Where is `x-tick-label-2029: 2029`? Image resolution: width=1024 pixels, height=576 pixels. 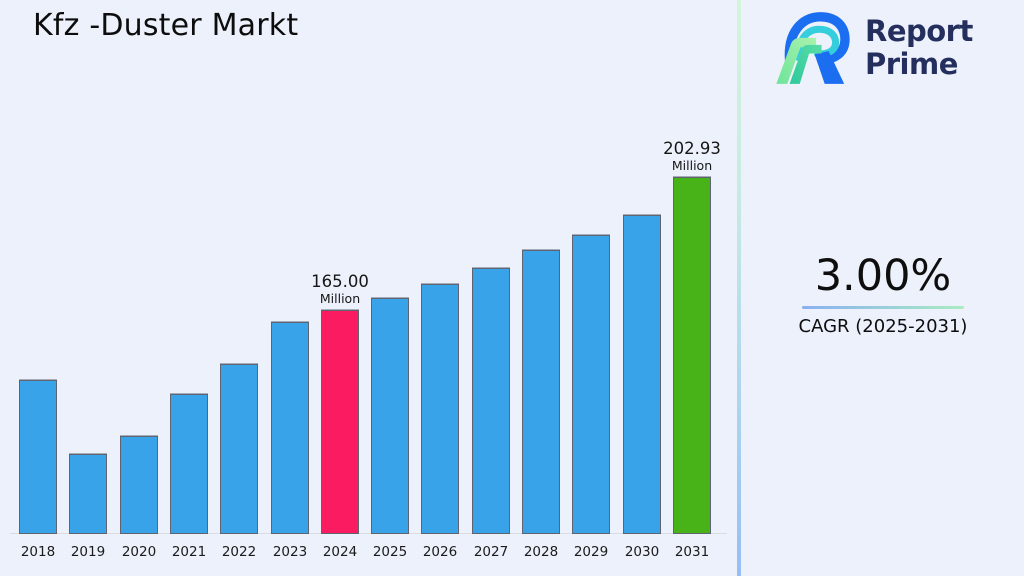 x-tick-label-2029: 2029 is located at coordinates (591, 552).